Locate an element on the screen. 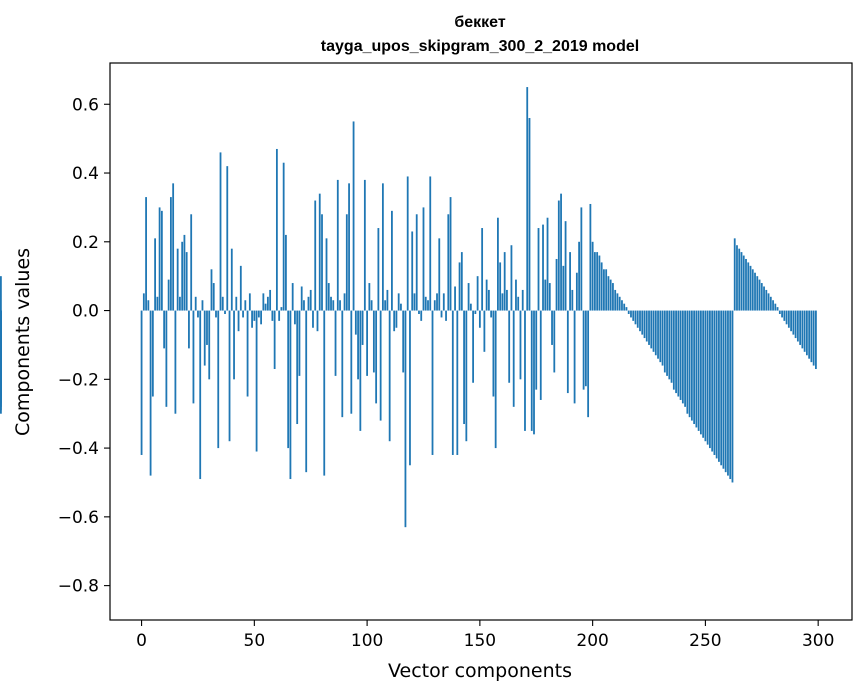 This screenshot has width=867, height=696. x-axis-ticks: 0 50 100 150 200 250 300 is located at coordinates (485, 635).